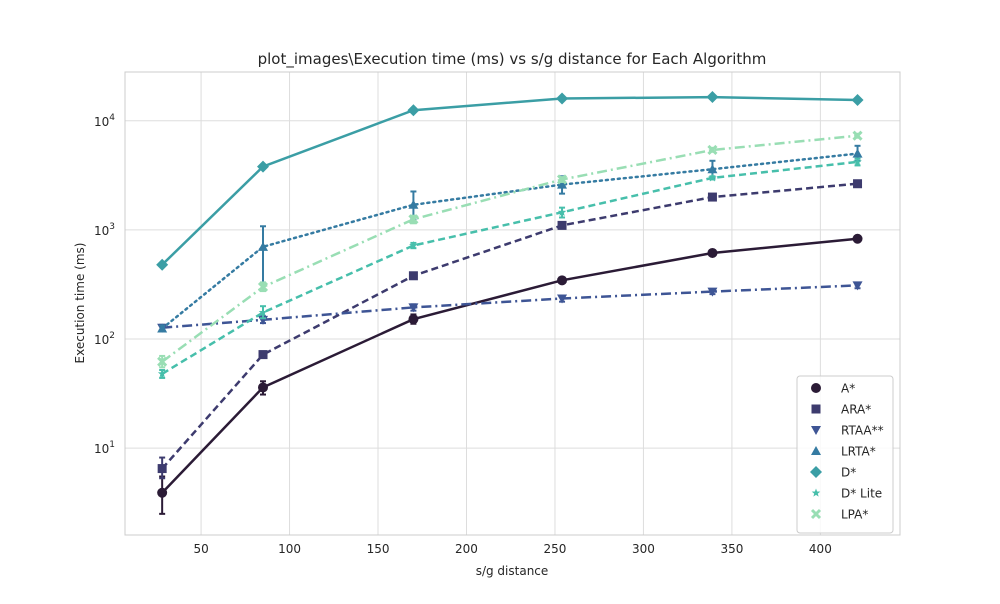  What do you see at coordinates (820, 549) in the screenshot?
I see `x-tick-label: 400` at bounding box center [820, 549].